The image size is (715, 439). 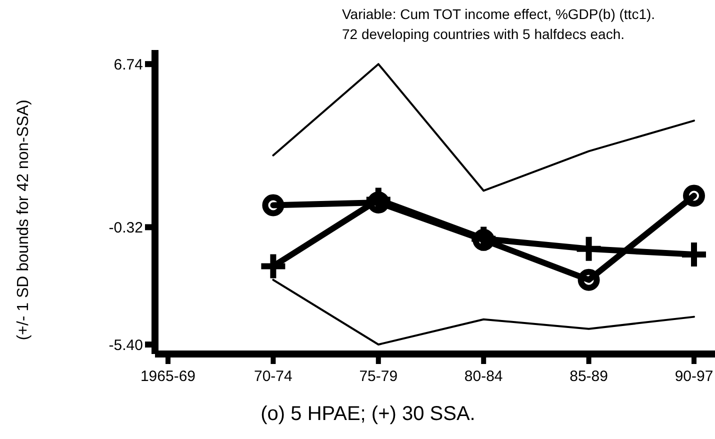 I want to click on x-tick-label: 80-84, so click(x=483, y=376).